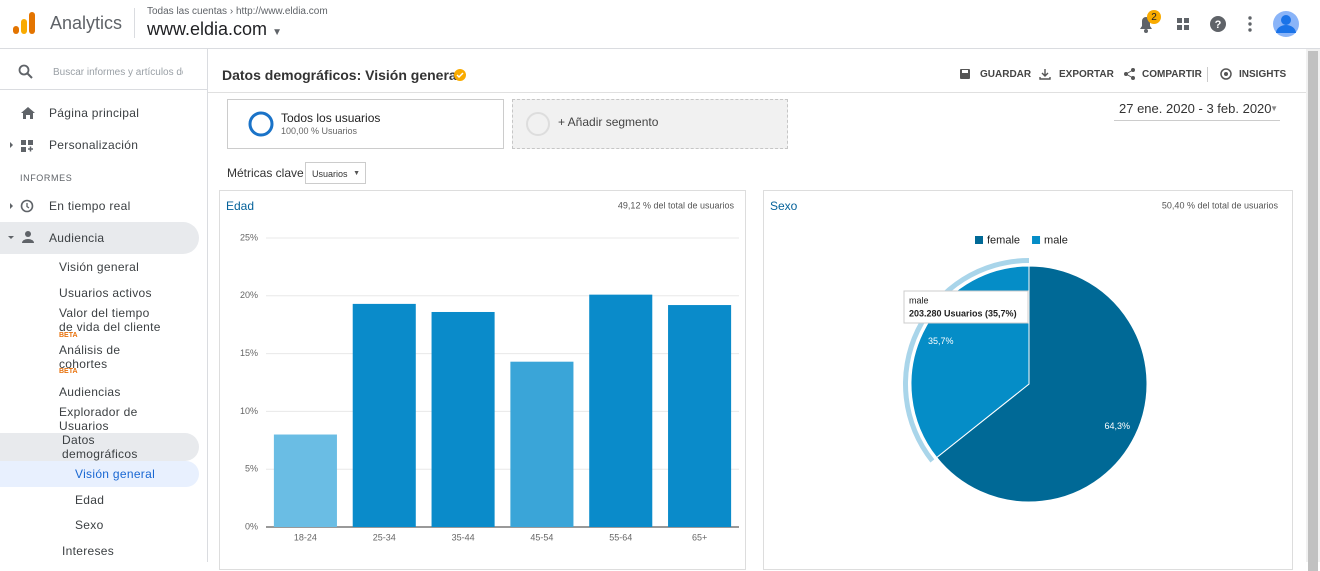 The height and width of the screenshot is (571, 1320). I want to click on nav-subitem: Explorador de Usuarios, so click(98, 419).